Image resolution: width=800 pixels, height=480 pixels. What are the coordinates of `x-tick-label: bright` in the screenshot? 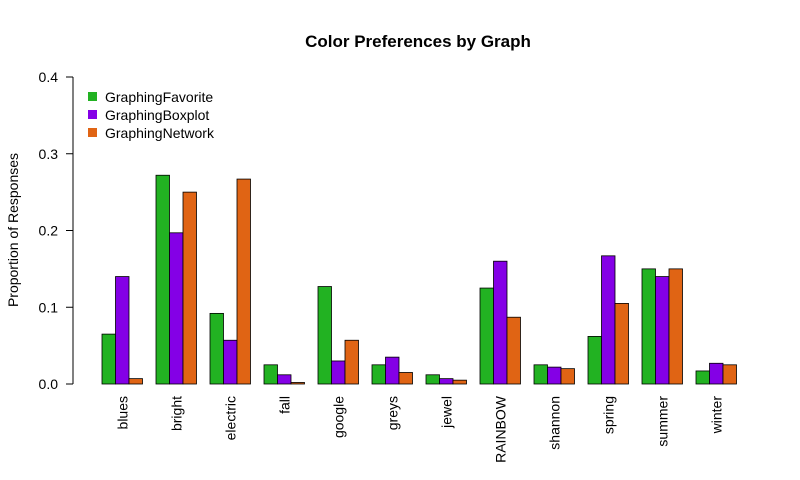 It's located at (176, 413).